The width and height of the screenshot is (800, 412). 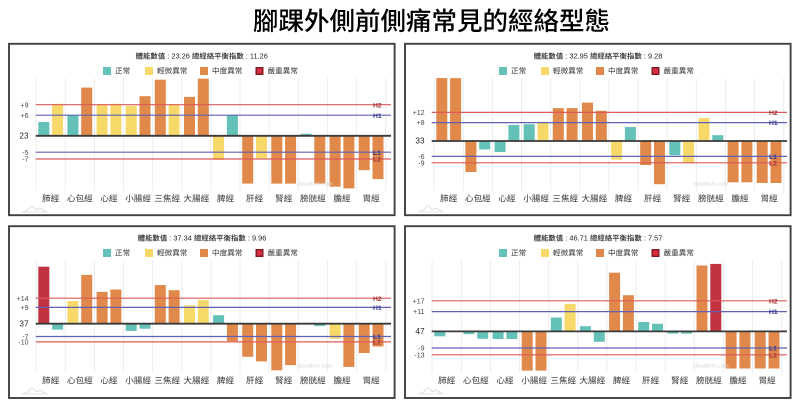 What do you see at coordinates (259, 238) in the screenshot?
I see `svg-text: 9.96` at bounding box center [259, 238].